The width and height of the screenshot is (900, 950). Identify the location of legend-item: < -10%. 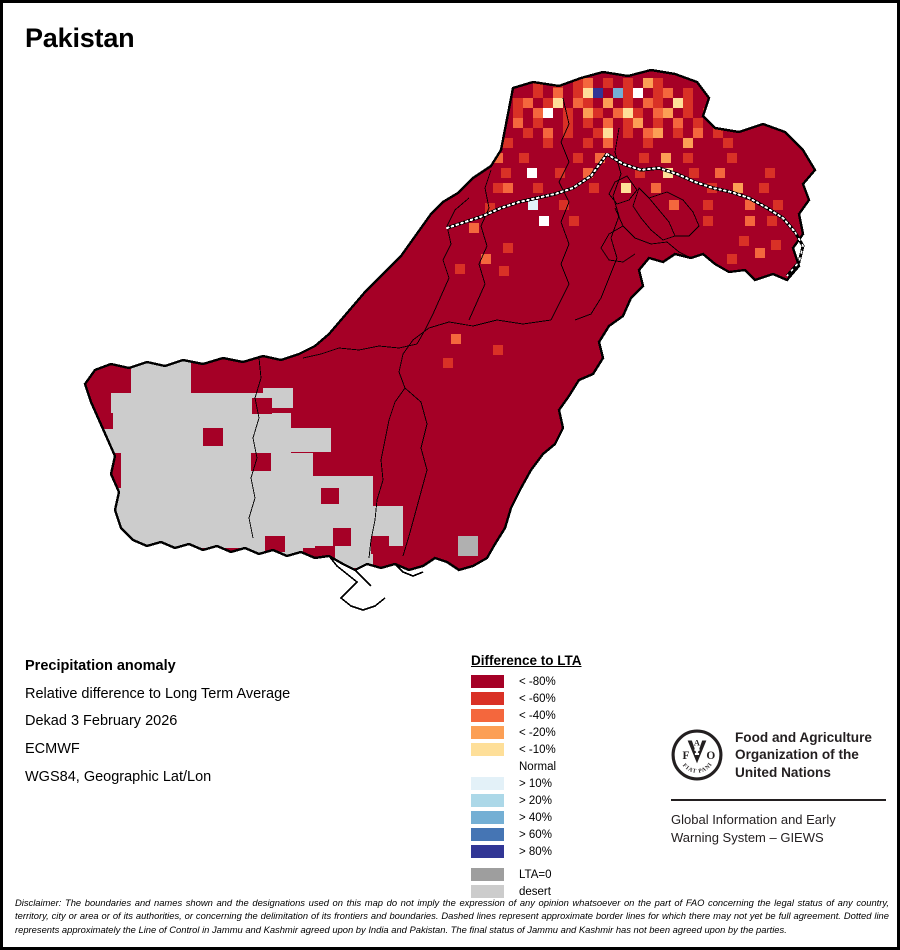
(566, 749).